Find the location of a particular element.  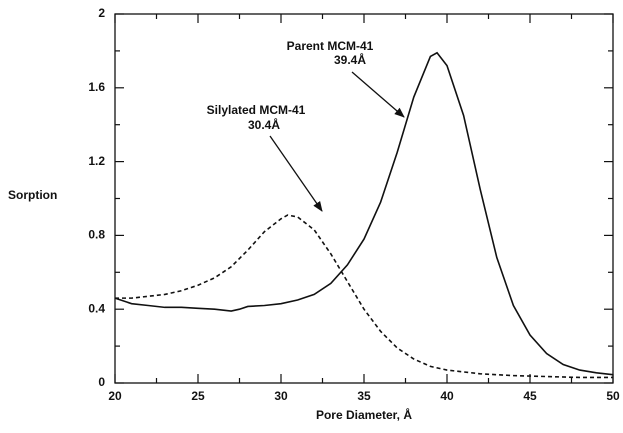

y-tick-label: 1.6 is located at coordinates (96, 87).